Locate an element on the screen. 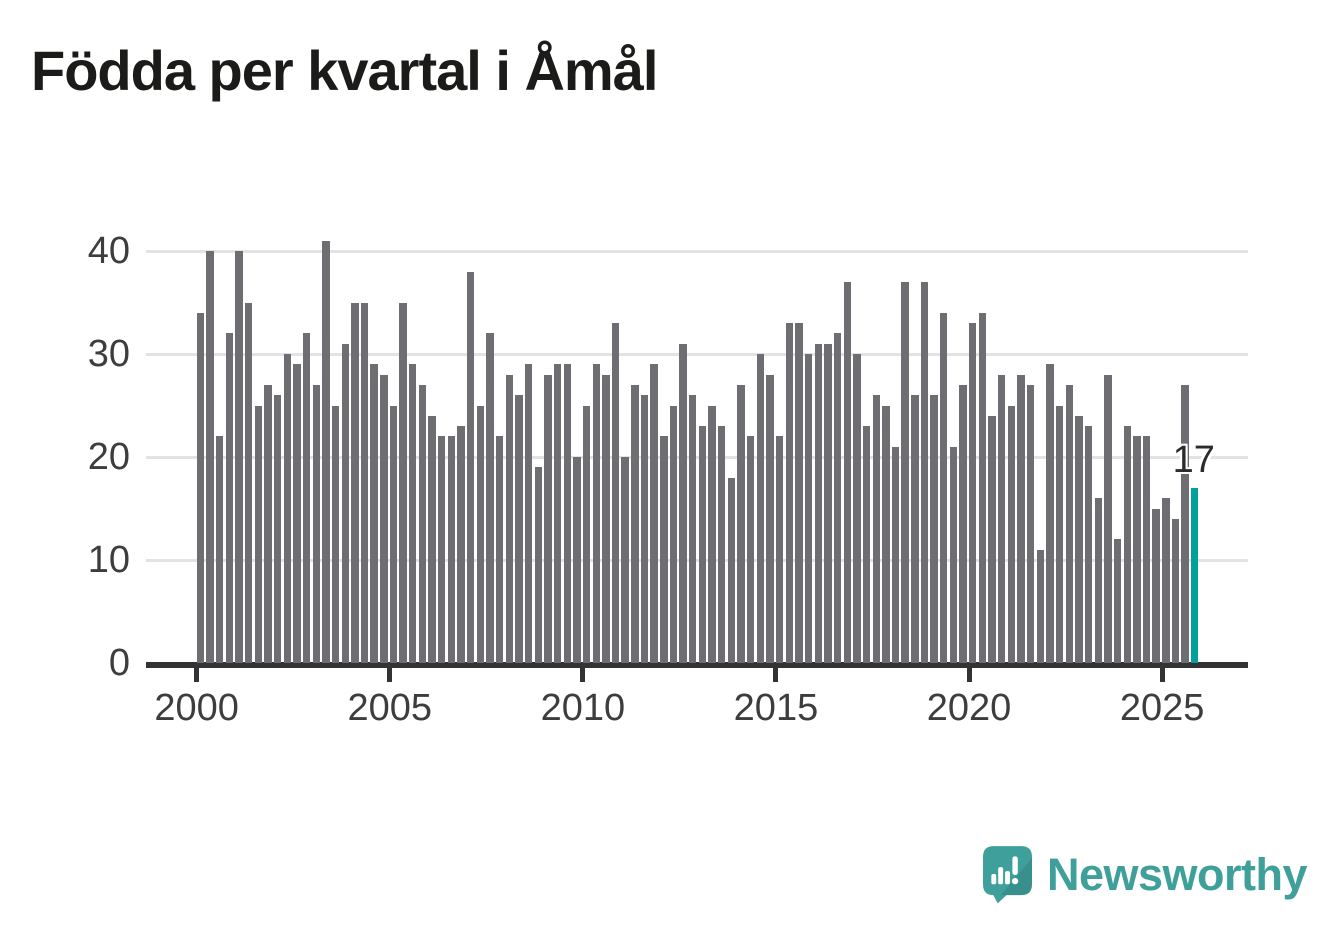 Image resolution: width=1322 pixels, height=939 pixels. bar-q54 is located at coordinates (722, 544).